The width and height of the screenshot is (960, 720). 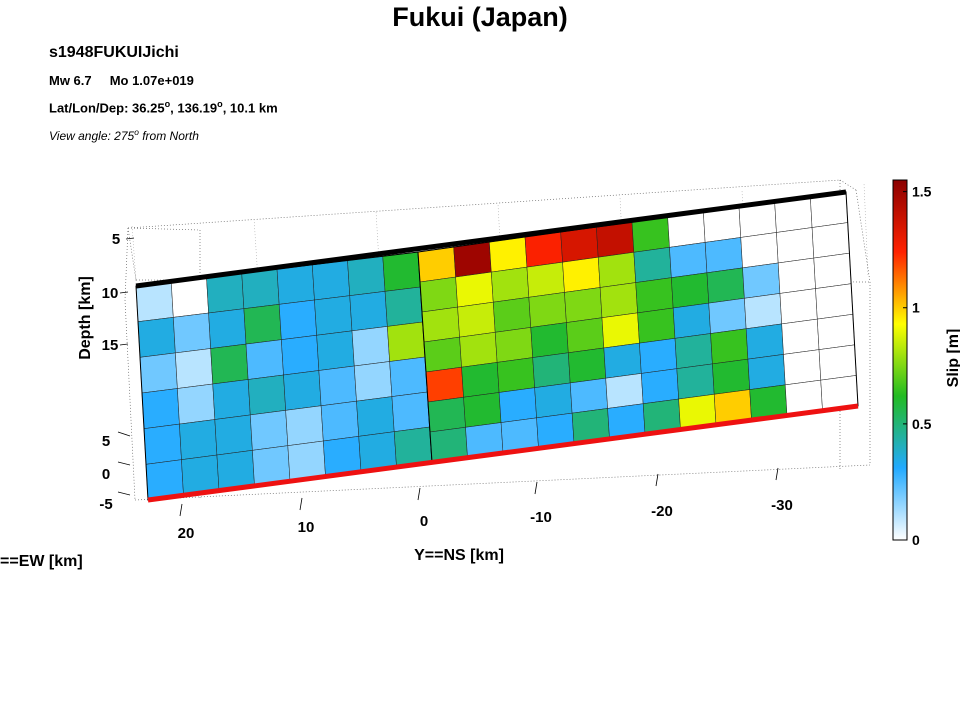 What do you see at coordinates (106, 441) in the screenshot?
I see `y-tick-label: 5` at bounding box center [106, 441].